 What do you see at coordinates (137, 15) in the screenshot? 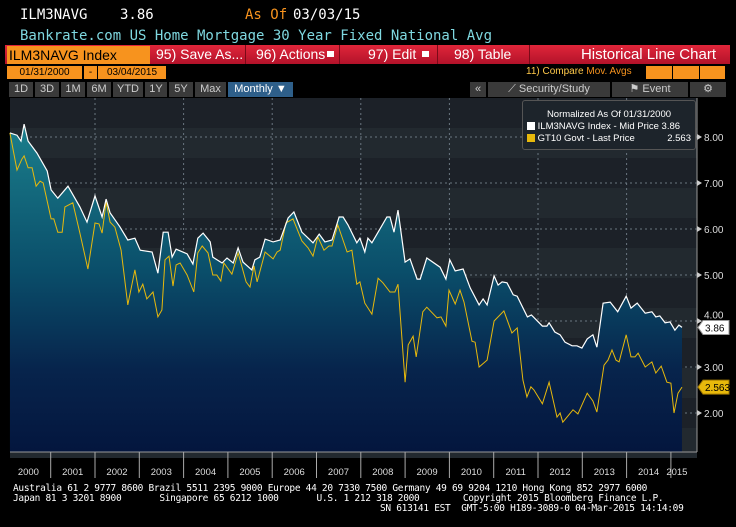
I see `last-price: 3.86` at bounding box center [137, 15].